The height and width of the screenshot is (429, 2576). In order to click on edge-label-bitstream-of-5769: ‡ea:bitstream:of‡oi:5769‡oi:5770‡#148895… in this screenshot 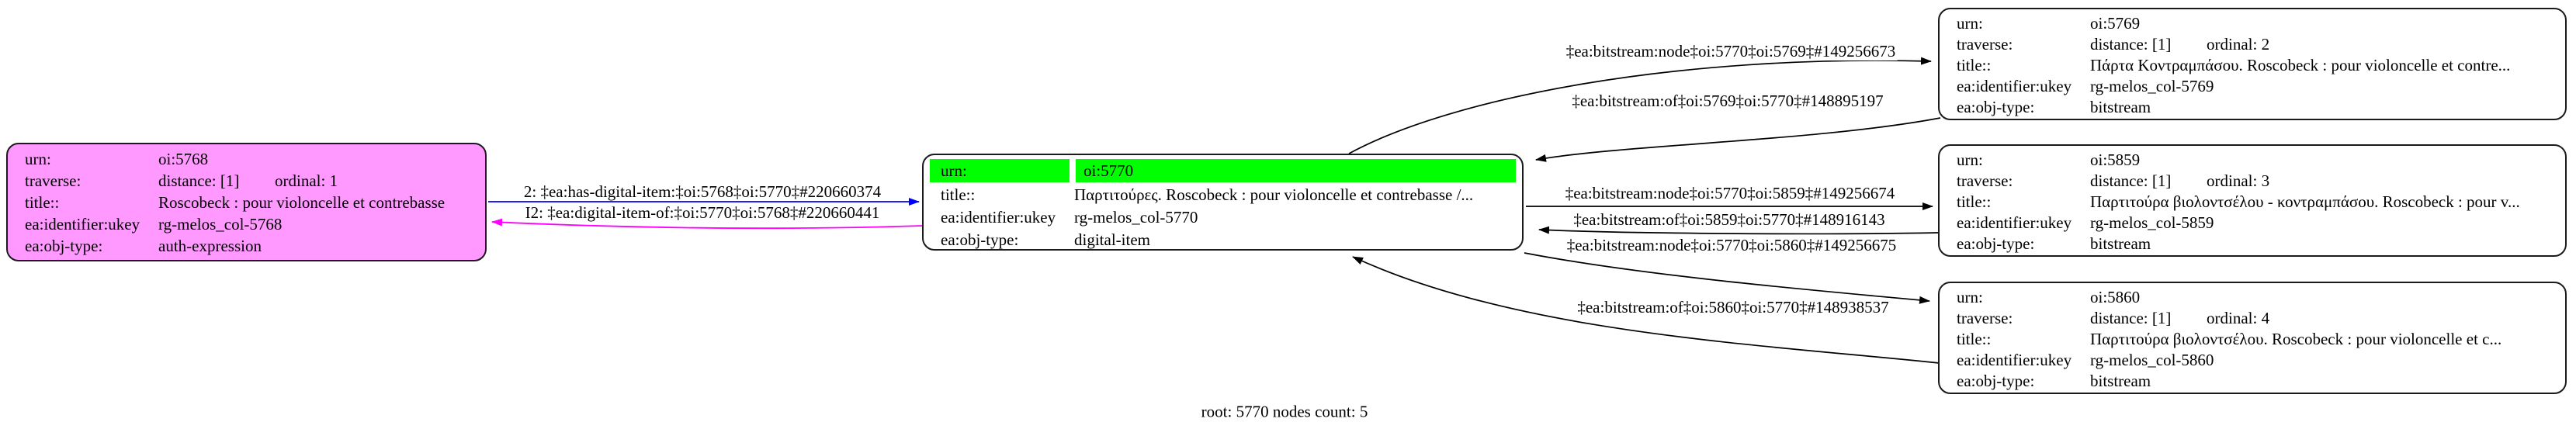, I will do `click(1727, 101)`.